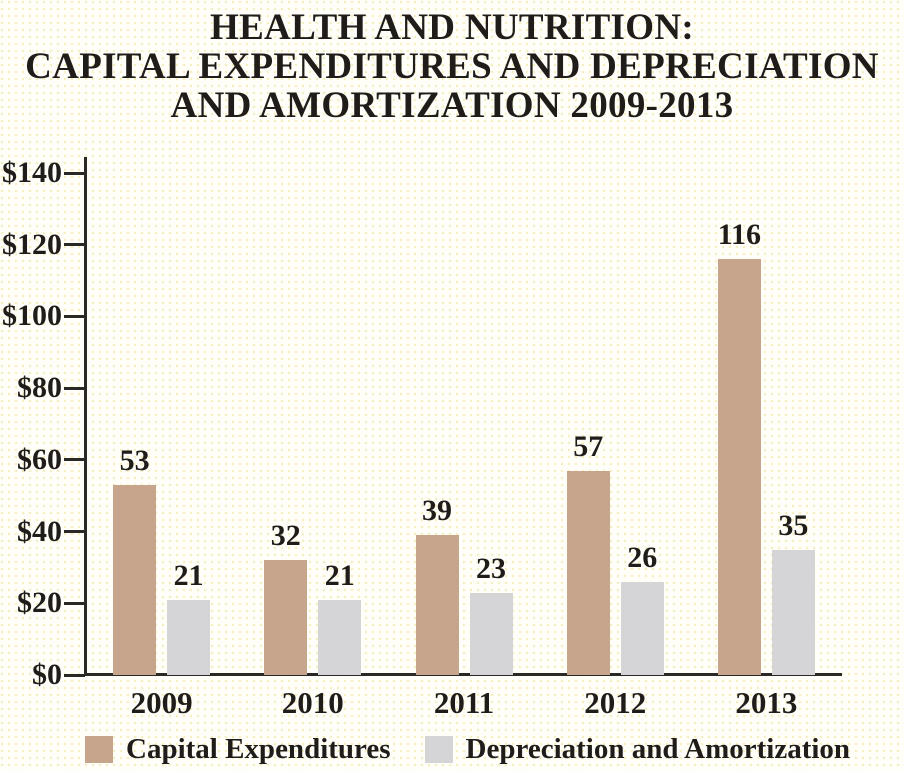  I want to click on bar-depreciation-and-amortization-2011, so click(491, 633).